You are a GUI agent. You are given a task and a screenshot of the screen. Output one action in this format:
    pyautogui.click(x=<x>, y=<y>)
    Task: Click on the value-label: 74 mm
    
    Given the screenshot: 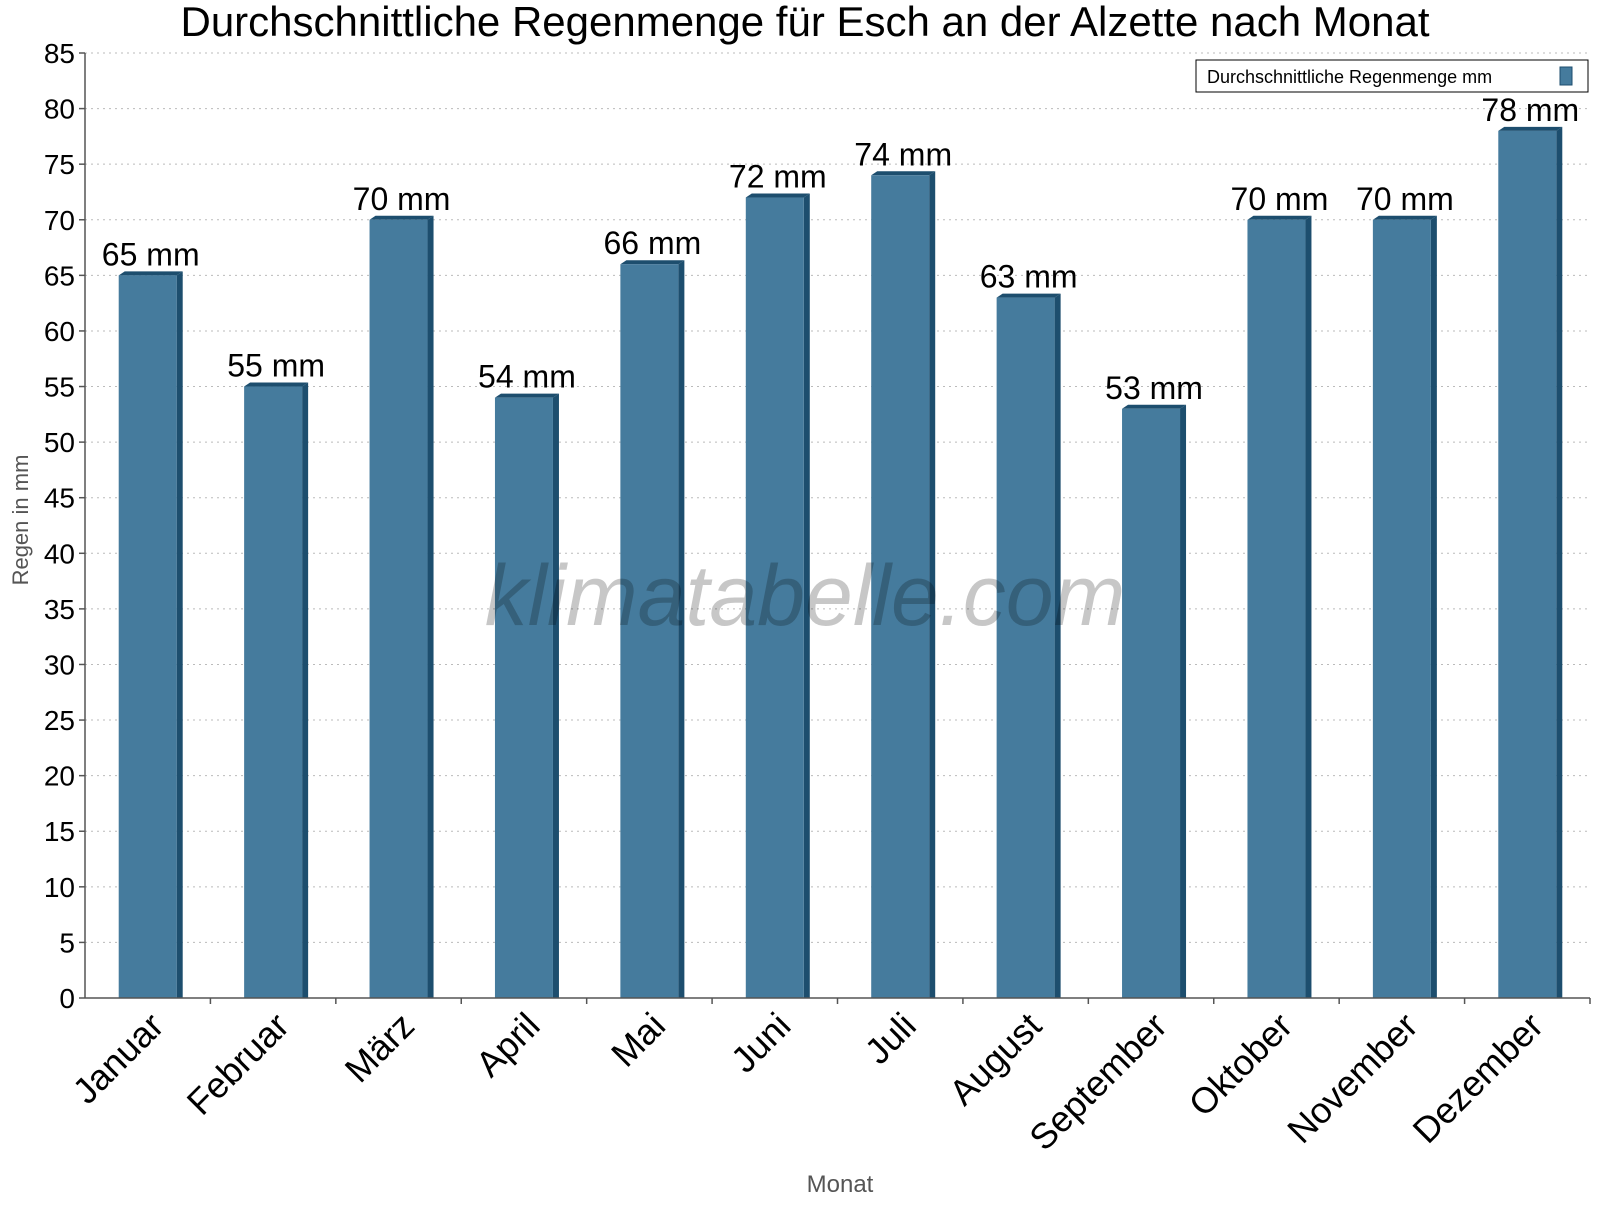 What is the action you would take?
    pyautogui.click(x=903, y=154)
    